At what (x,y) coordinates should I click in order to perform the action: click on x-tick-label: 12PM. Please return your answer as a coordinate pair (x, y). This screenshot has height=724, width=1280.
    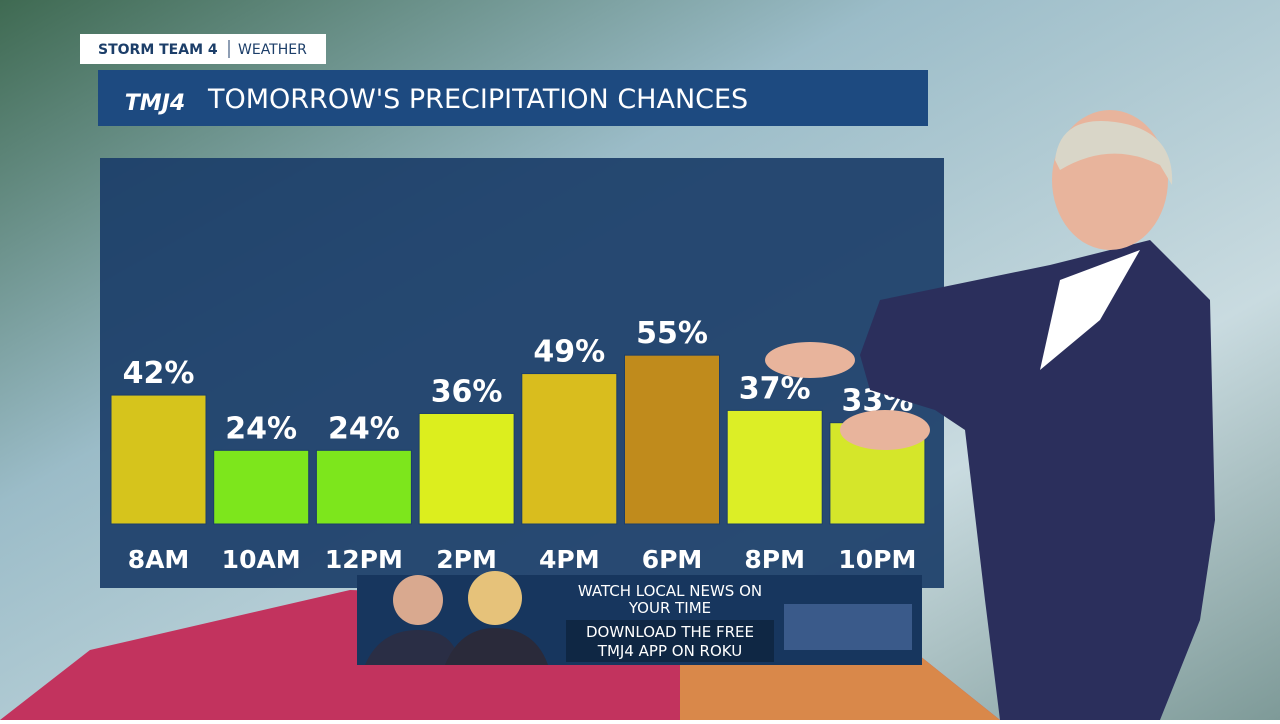
    Looking at the image, I should click on (364, 559).